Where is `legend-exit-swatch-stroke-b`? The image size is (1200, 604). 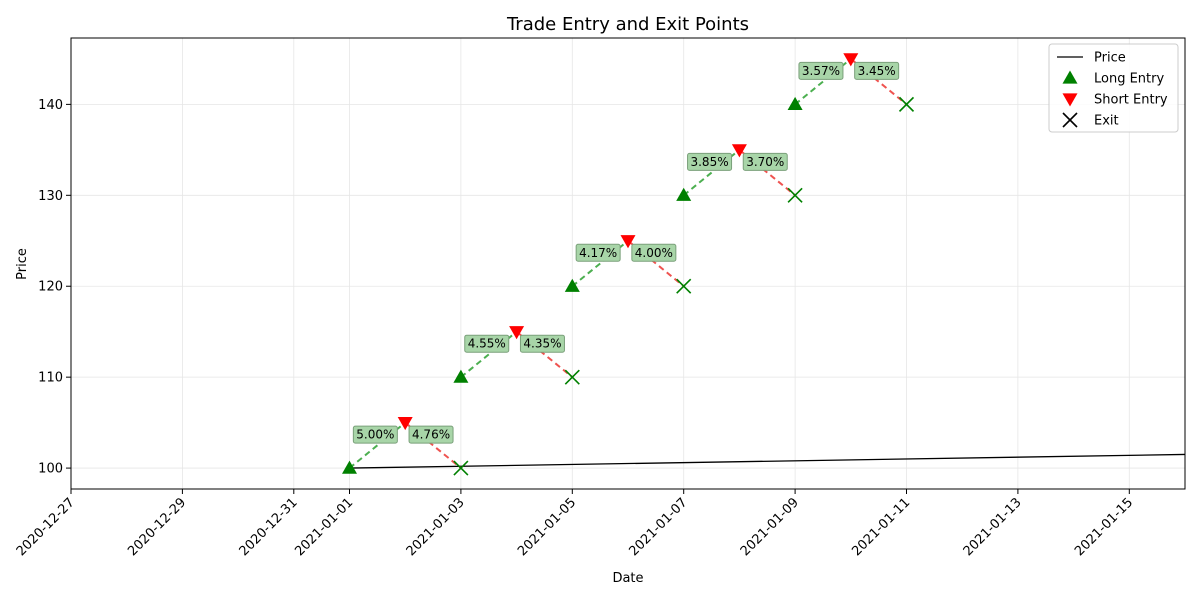 legend-exit-swatch-stroke-b is located at coordinates (1070, 120).